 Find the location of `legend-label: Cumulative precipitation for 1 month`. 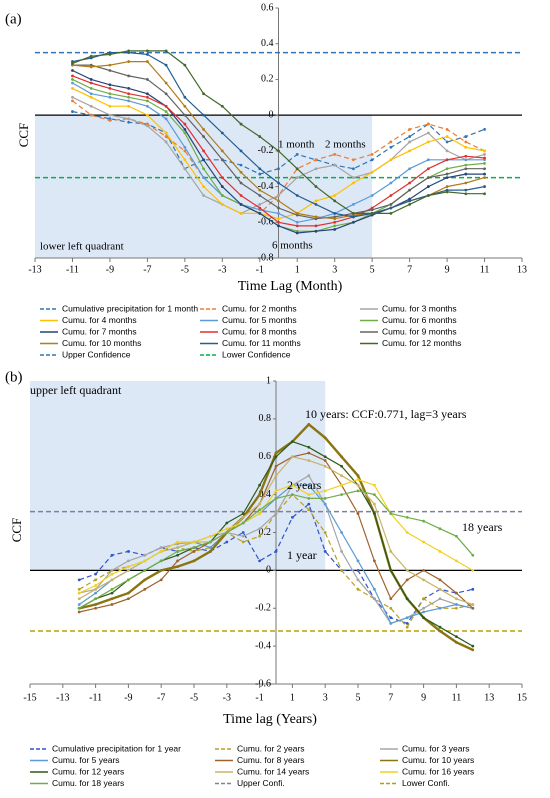

legend-label: Cumulative precipitation for 1 month is located at coordinates (130, 308).